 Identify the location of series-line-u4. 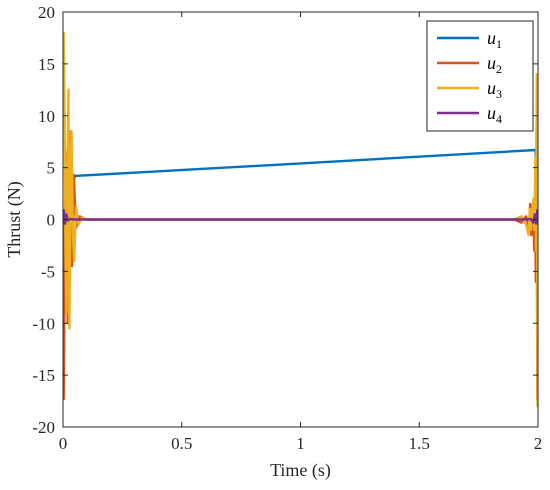
(300, 216).